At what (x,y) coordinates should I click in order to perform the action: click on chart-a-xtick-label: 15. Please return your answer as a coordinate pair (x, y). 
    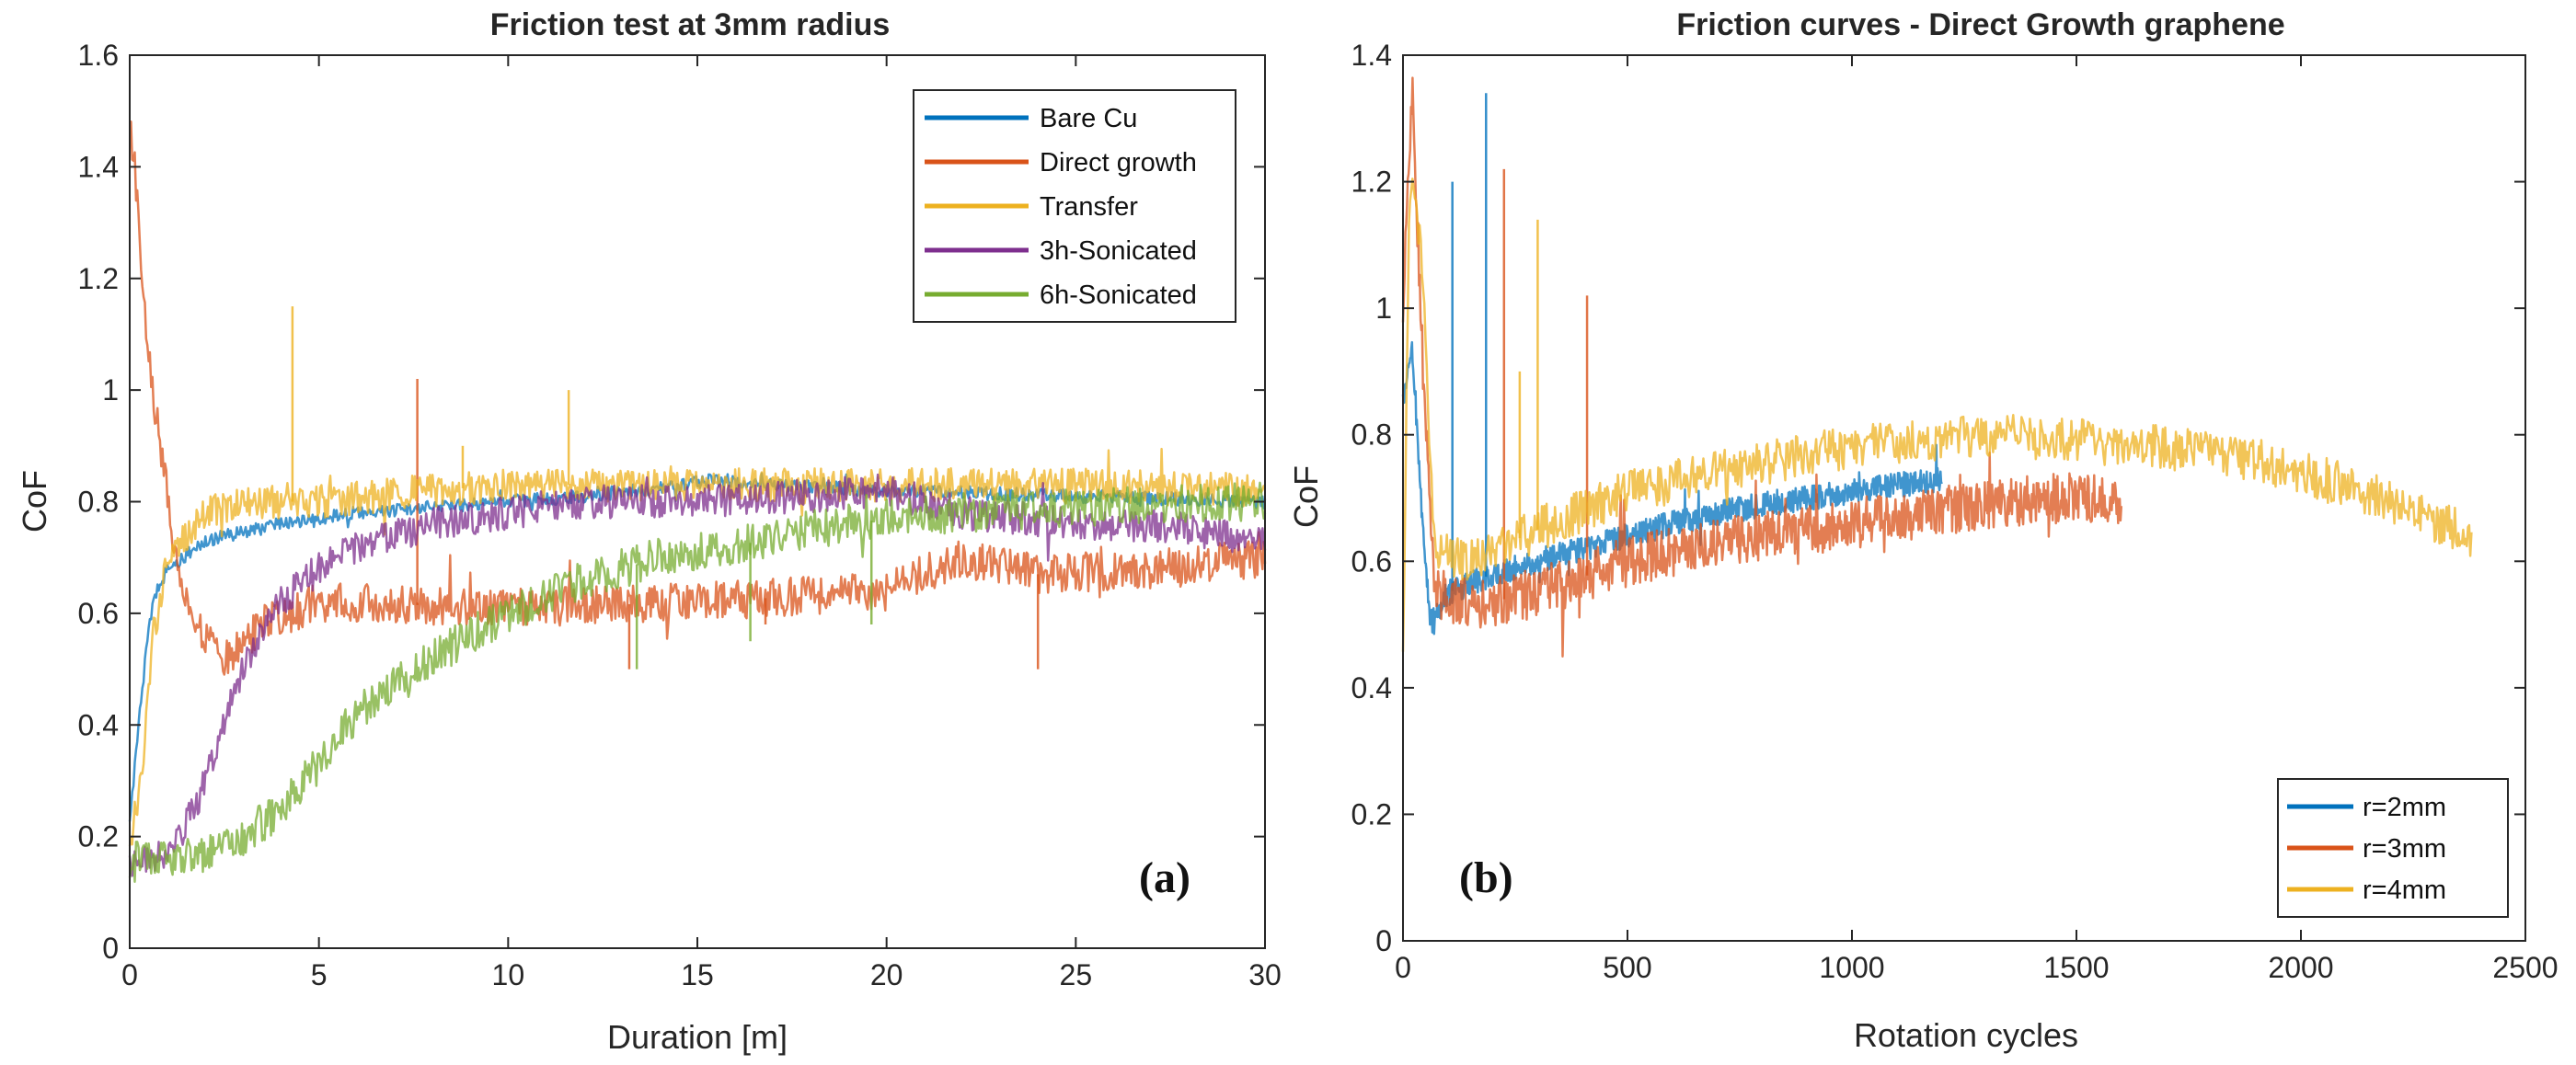
    Looking at the image, I should click on (697, 975).